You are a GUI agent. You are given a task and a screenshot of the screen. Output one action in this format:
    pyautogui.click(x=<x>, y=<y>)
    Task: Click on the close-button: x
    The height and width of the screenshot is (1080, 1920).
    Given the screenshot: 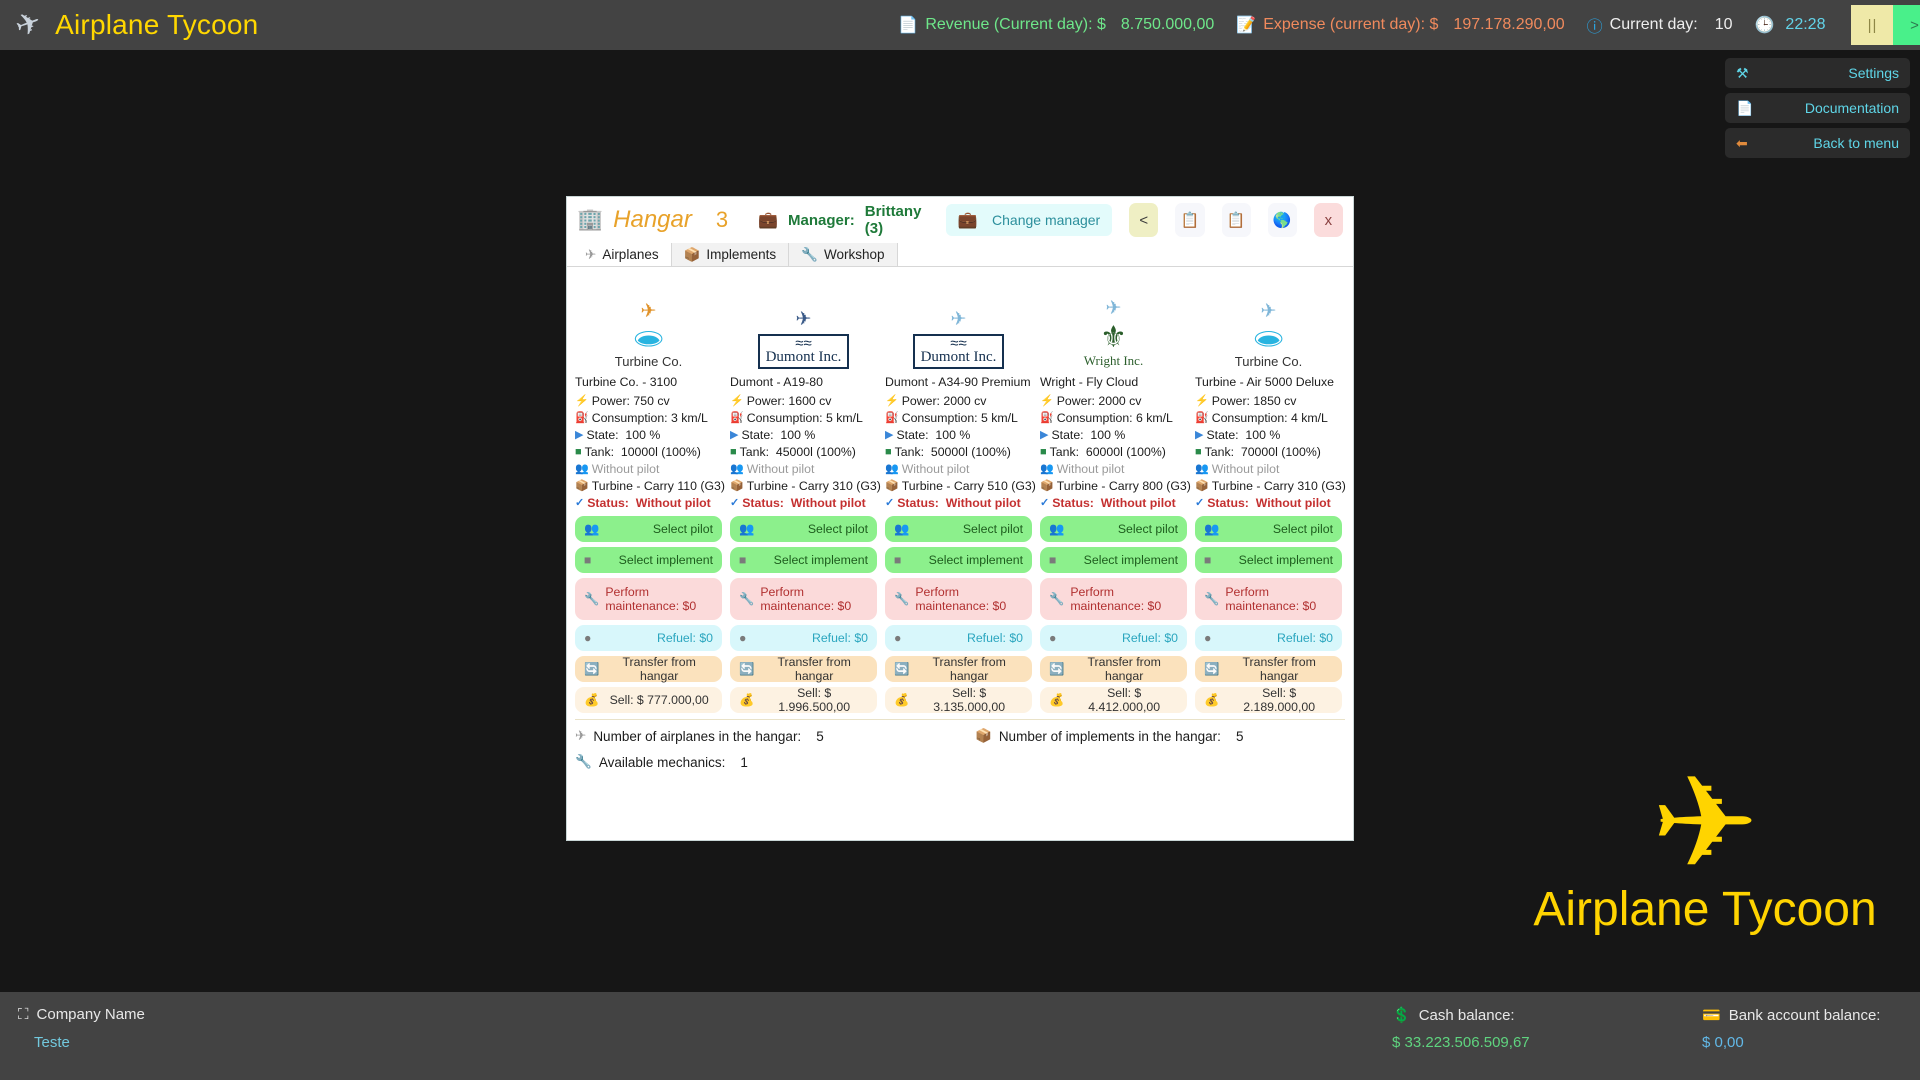 What is the action you would take?
    pyautogui.click(x=1328, y=220)
    